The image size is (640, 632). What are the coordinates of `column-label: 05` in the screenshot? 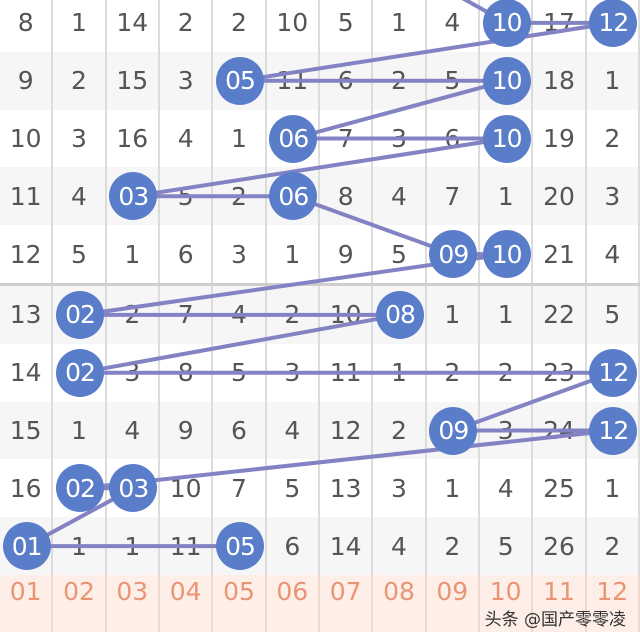 It's located at (240, 603).